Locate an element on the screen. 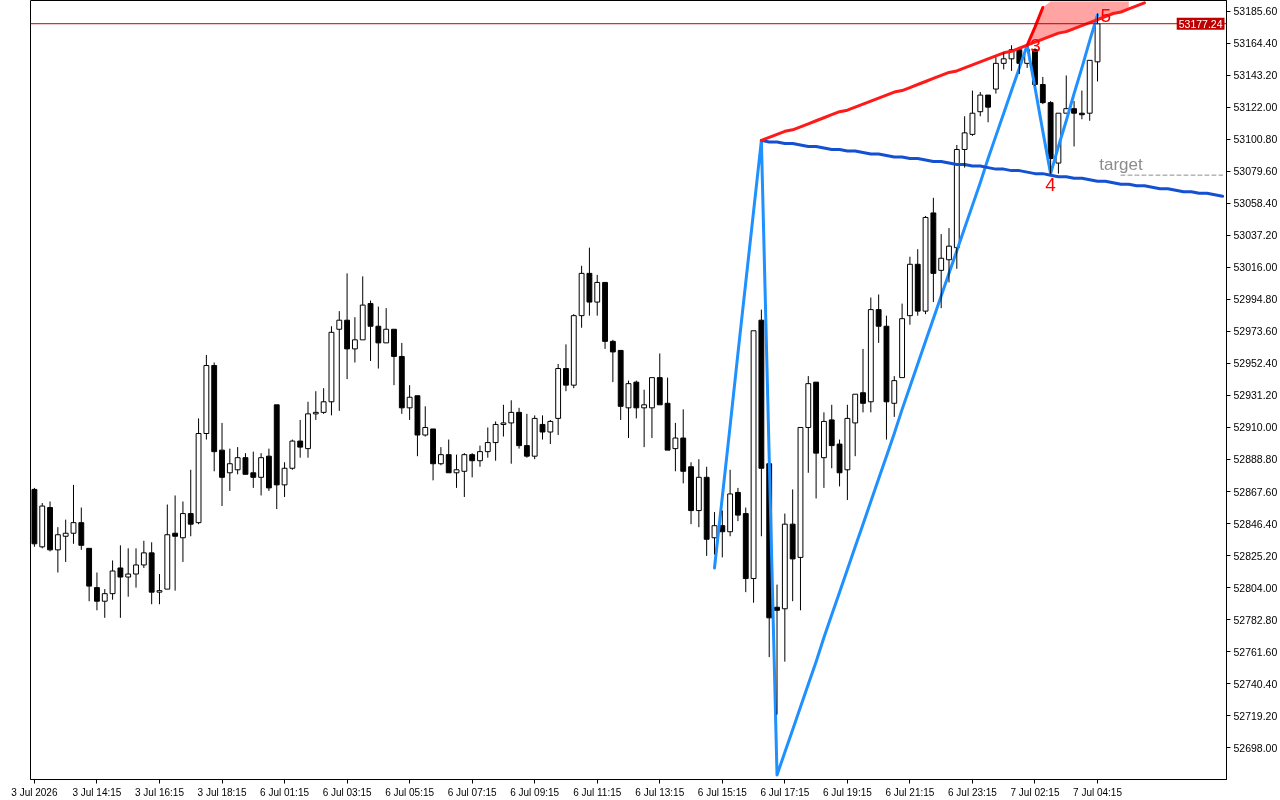  ref-line-label: 53177.24 is located at coordinates (1200, 23).